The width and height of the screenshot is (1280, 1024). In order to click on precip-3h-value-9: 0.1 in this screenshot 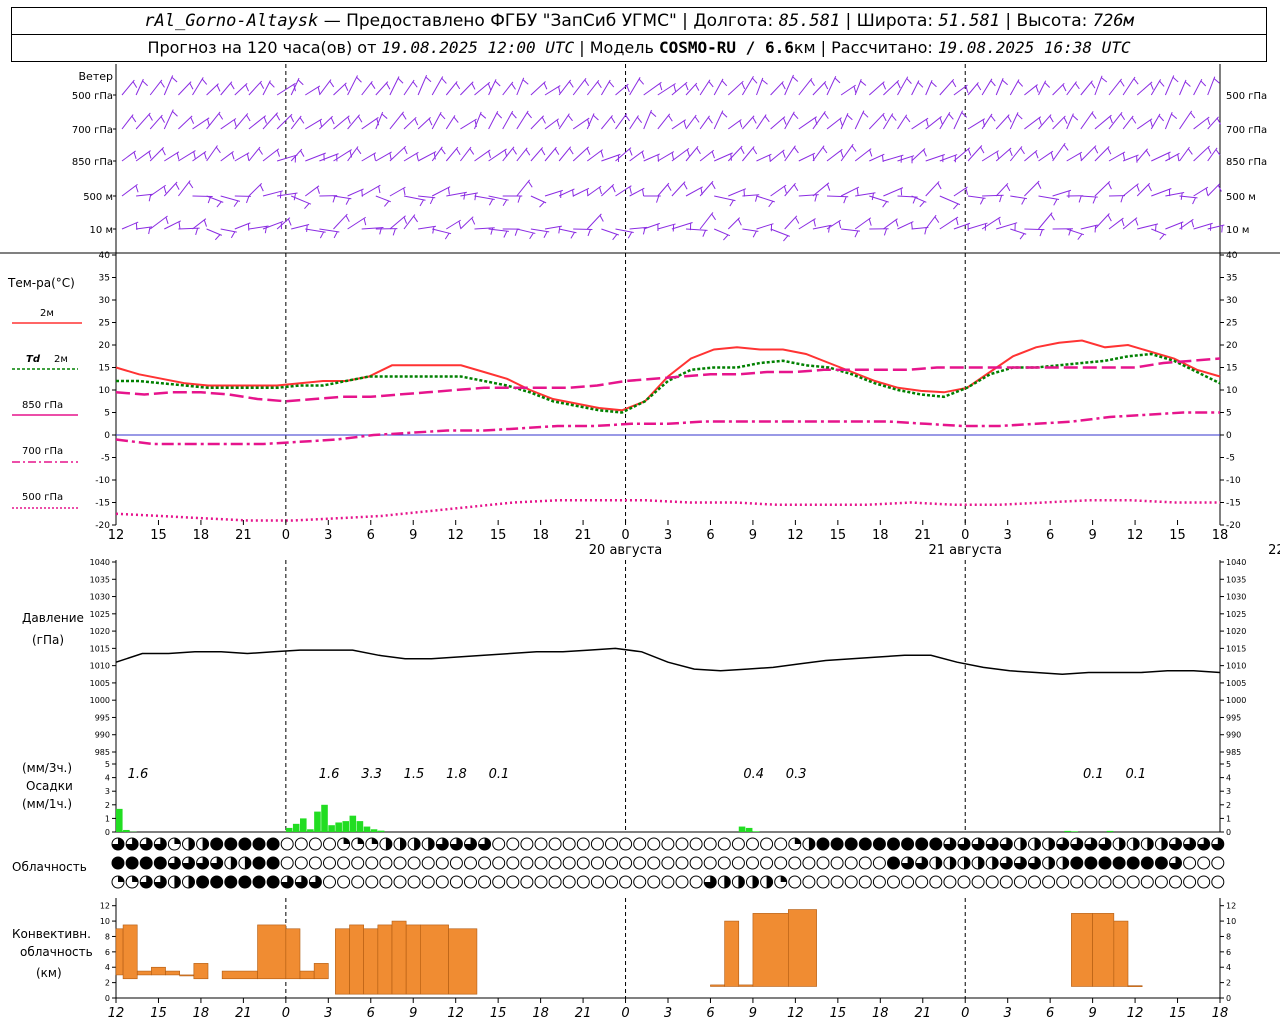, I will do `click(1136, 774)`.